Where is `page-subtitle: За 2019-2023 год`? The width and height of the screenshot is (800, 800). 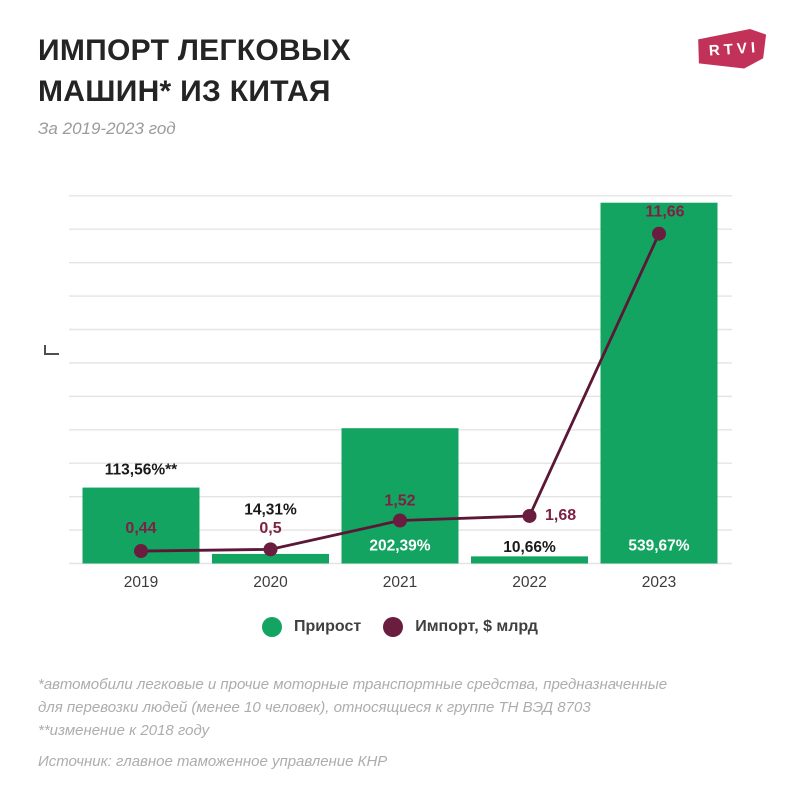
page-subtitle: За 2019-2023 год is located at coordinates (107, 128).